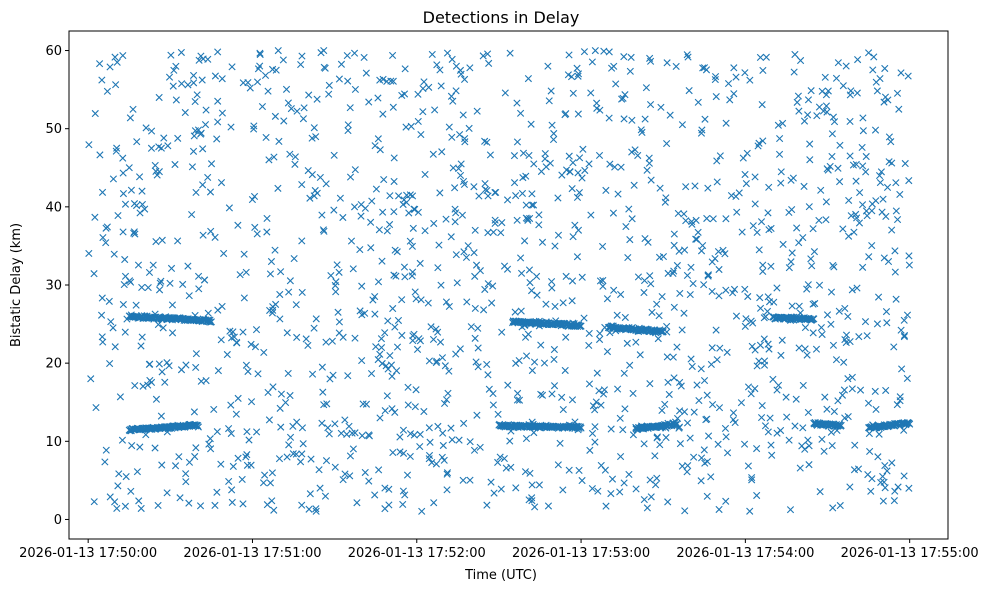 The height and width of the screenshot is (590, 984). Describe the element at coordinates (53, 129) in the screenshot. I see `y-tick-label: 50` at that location.